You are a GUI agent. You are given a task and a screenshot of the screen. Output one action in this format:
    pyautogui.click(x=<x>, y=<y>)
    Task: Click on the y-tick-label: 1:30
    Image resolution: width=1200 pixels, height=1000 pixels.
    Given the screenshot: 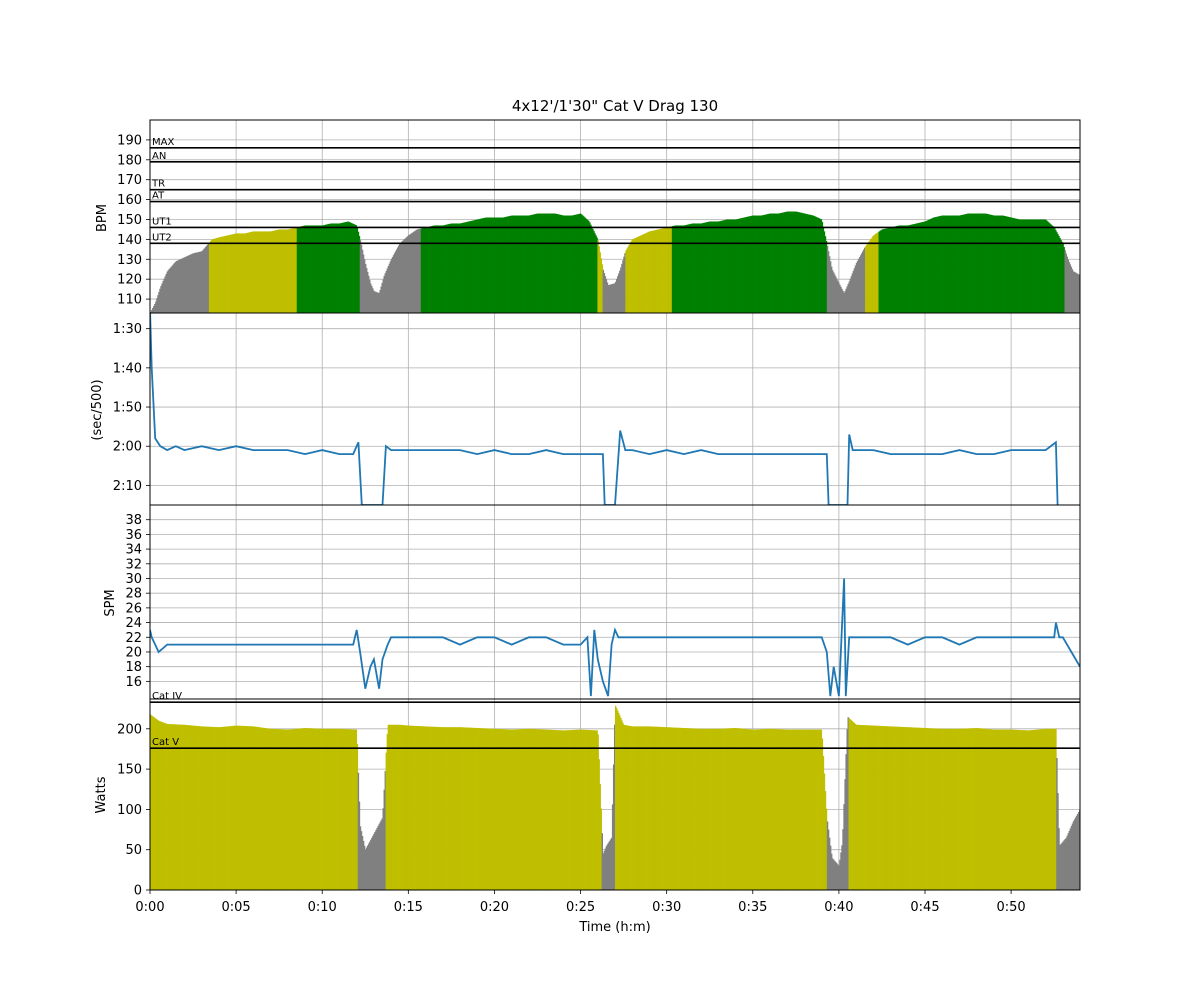 What is the action you would take?
    pyautogui.click(x=127, y=329)
    